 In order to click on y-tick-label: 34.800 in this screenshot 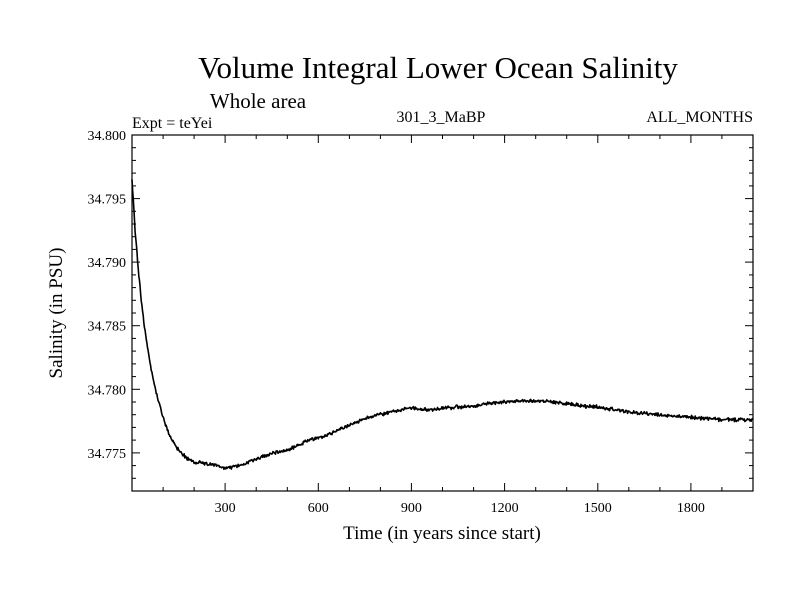, I will do `click(107, 136)`.